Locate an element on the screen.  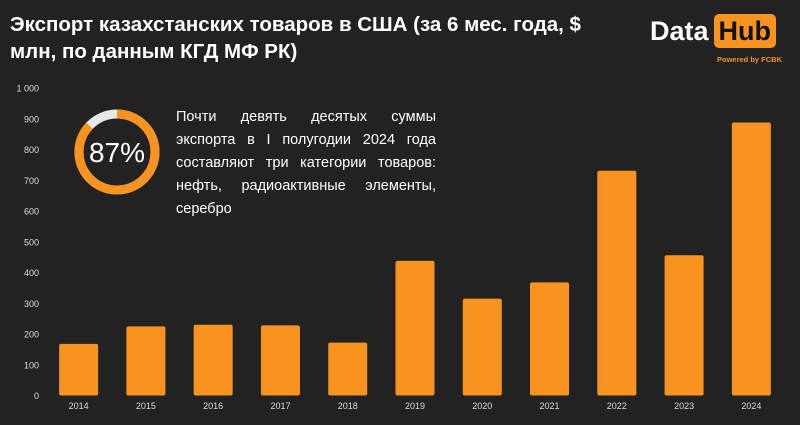
x-tick-label: 2023 is located at coordinates (684, 406).